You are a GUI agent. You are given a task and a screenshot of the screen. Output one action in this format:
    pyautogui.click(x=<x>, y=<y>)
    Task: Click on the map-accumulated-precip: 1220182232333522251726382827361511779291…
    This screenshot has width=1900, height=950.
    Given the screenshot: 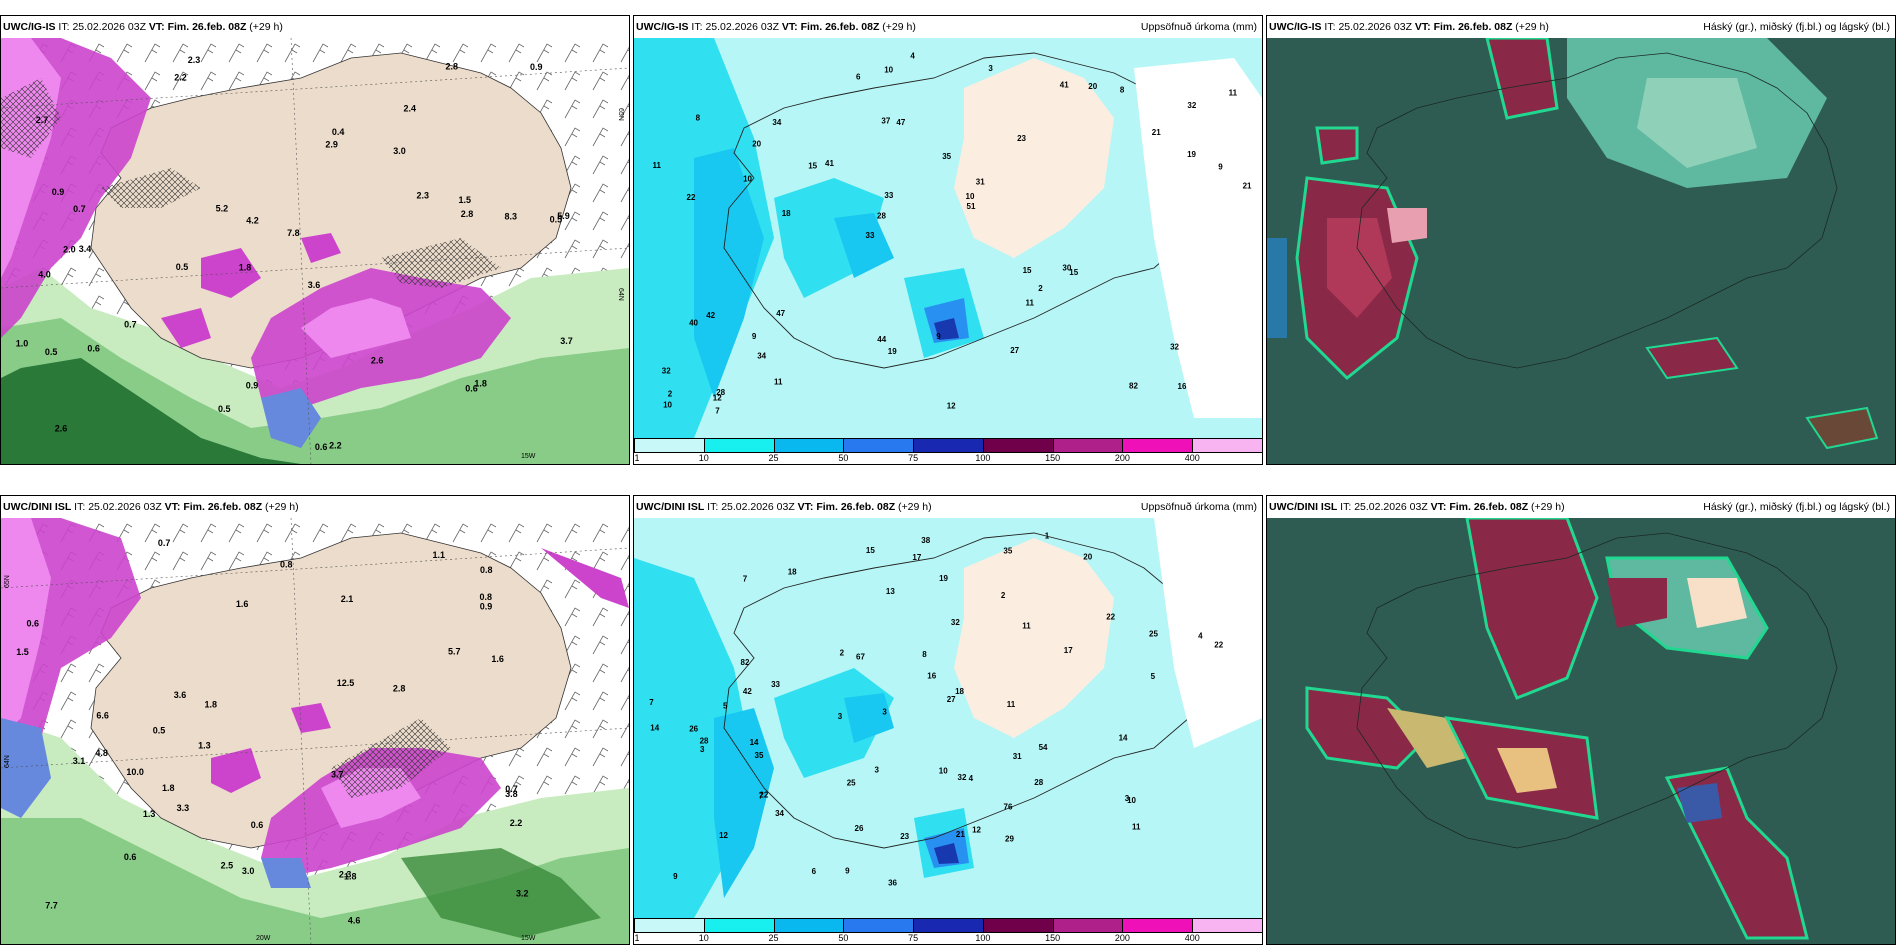 What is the action you would take?
    pyautogui.click(x=948, y=718)
    